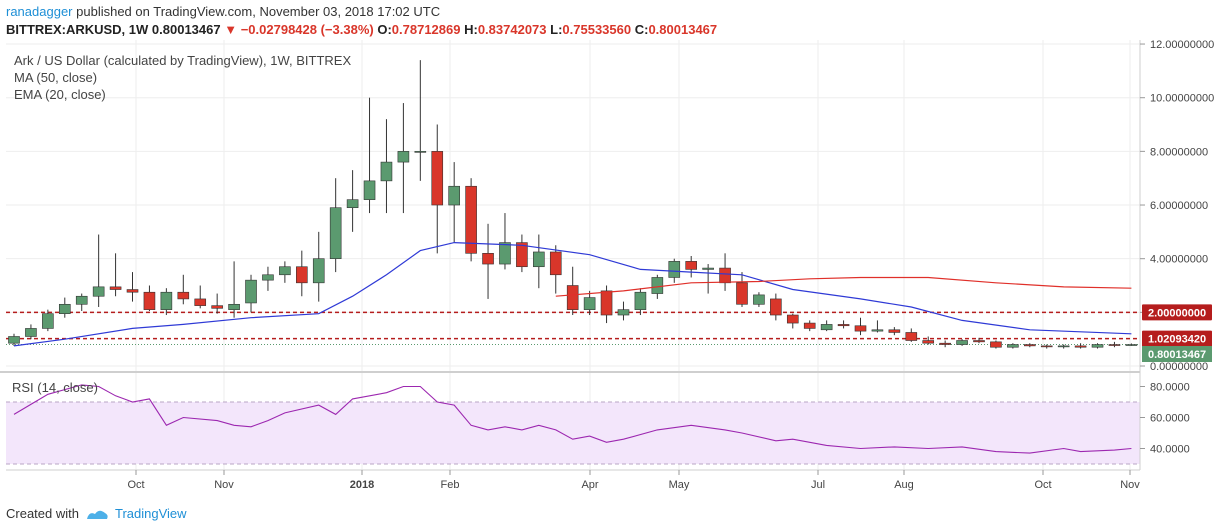 The height and width of the screenshot is (532, 1226). Describe the element at coordinates (573, 328) in the screenshot. I see `support-levels` at that location.